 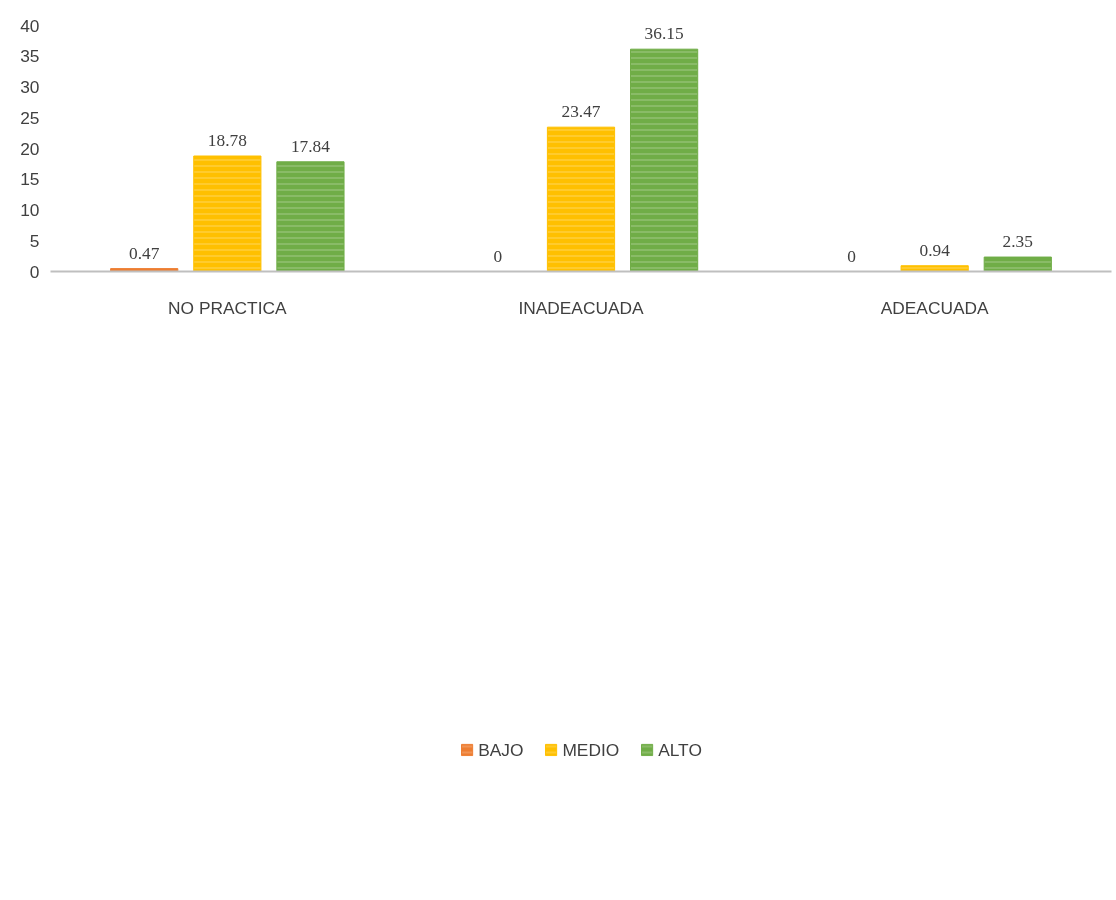 What do you see at coordinates (581, 112) in the screenshot?
I see `data-label: 23.47` at bounding box center [581, 112].